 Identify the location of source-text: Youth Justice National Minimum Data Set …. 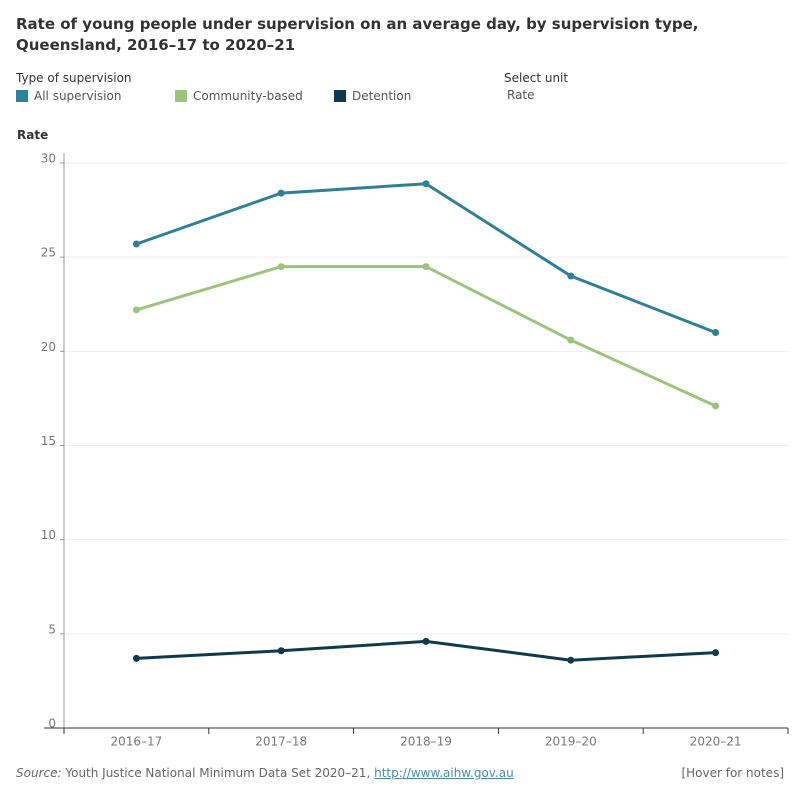
(218, 773).